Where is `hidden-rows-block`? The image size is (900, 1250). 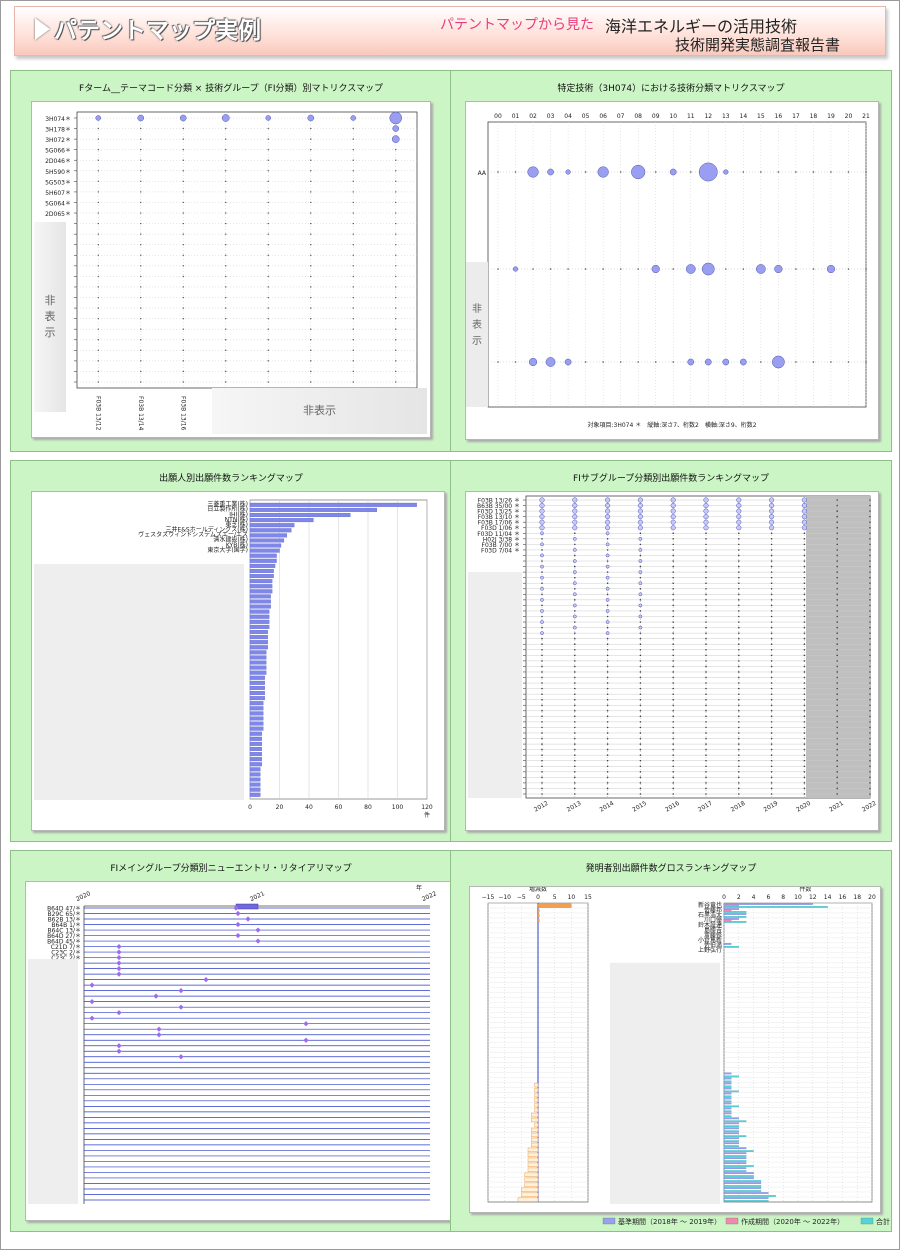
hidden-rows-block is located at coordinates (665, 1083).